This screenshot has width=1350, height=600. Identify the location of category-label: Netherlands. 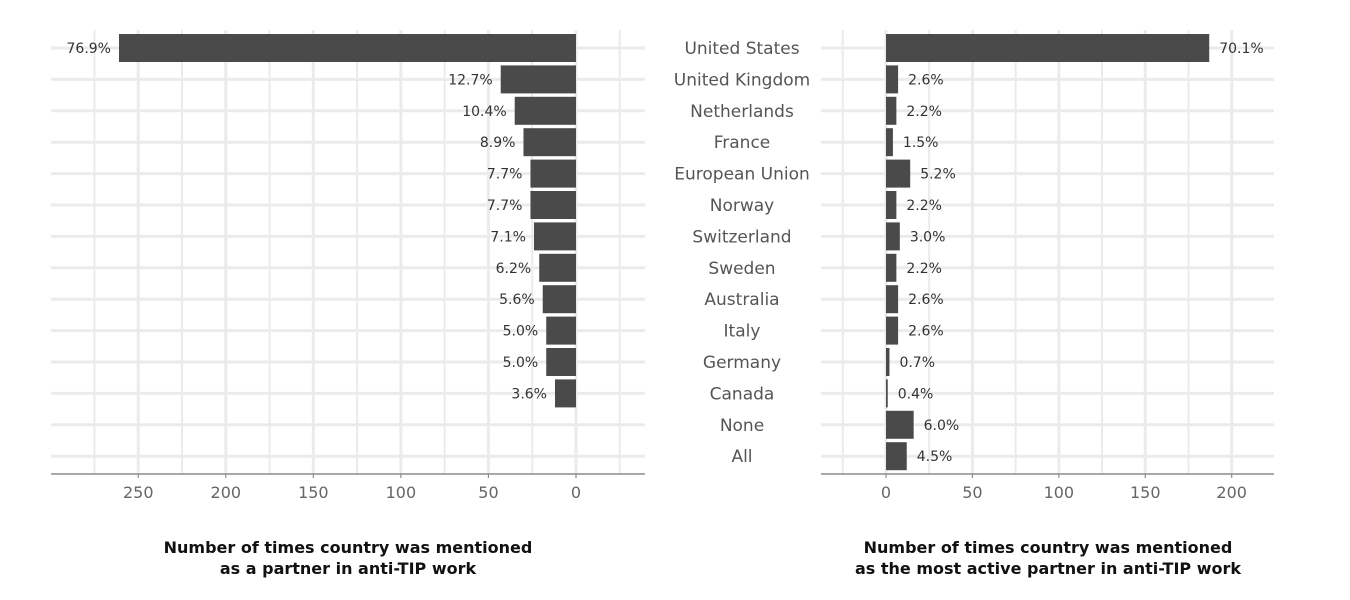
(742, 112).